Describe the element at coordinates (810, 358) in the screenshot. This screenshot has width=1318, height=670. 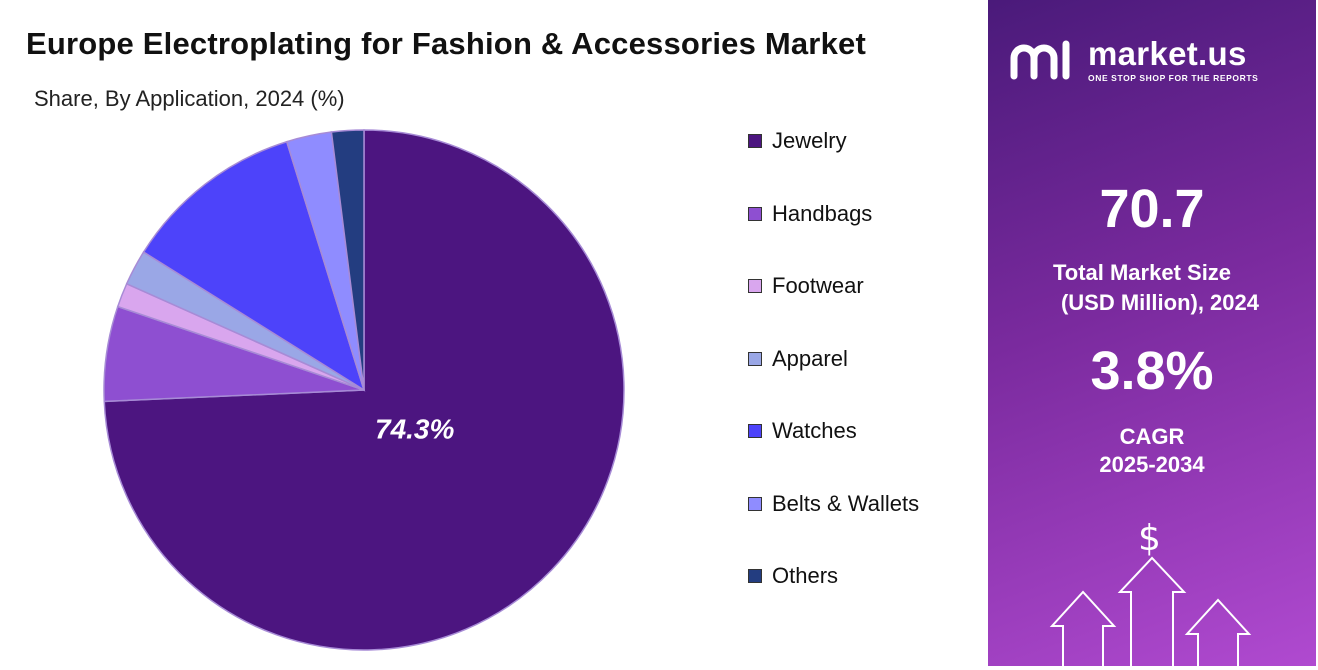
I see `legend-label: Apparel` at that location.